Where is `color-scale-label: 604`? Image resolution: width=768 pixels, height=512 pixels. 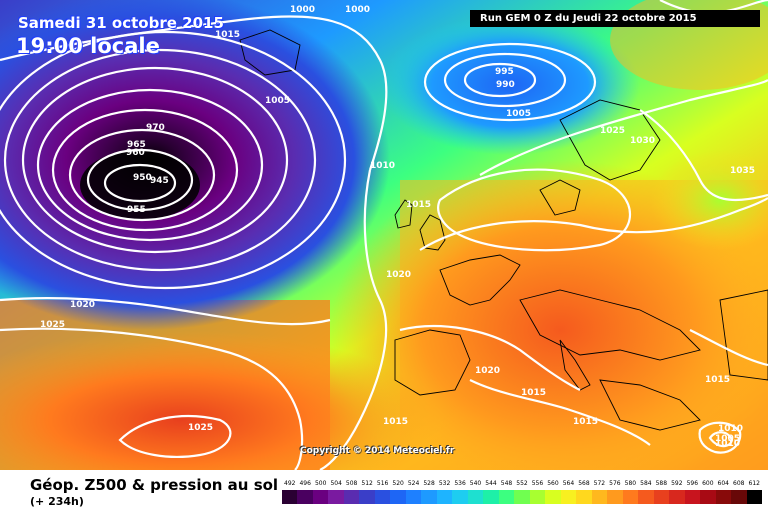
color-scale-label: 604 is located at coordinates (723, 483).